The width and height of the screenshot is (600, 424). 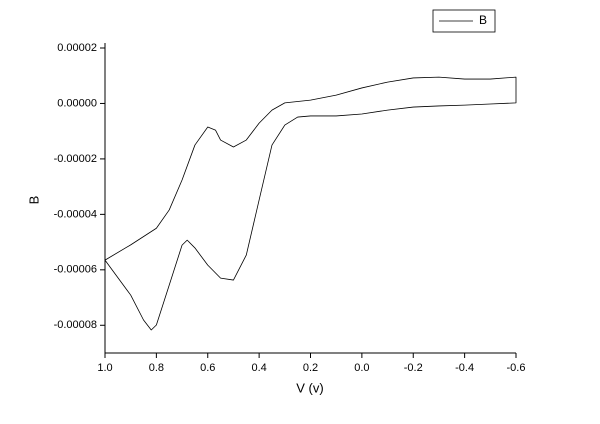 What do you see at coordinates (309, 387) in the screenshot?
I see `x-axis-label: V (v)` at bounding box center [309, 387].